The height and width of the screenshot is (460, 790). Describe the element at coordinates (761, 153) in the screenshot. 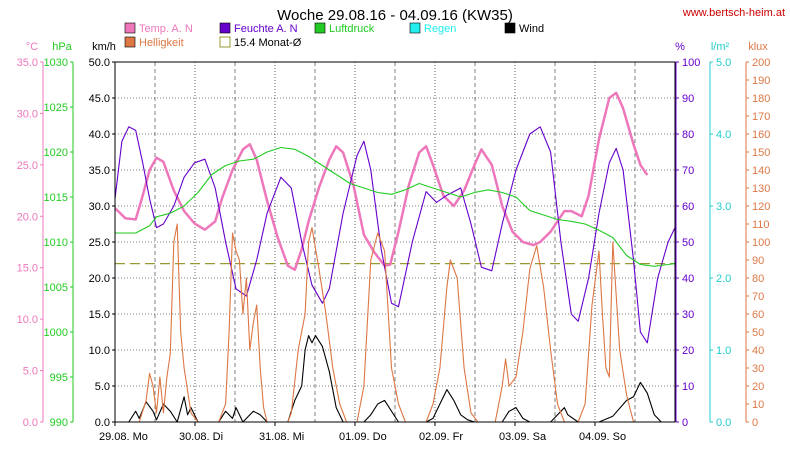

I see `light-tick-label: 150` at that location.